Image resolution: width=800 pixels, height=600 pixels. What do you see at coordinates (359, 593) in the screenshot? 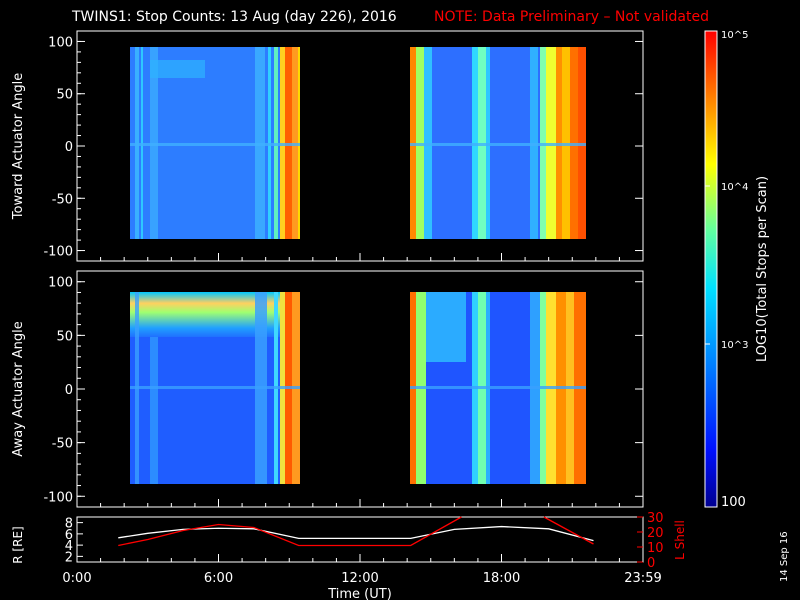
I see `x-axis-label: Time (UT)` at bounding box center [359, 593].